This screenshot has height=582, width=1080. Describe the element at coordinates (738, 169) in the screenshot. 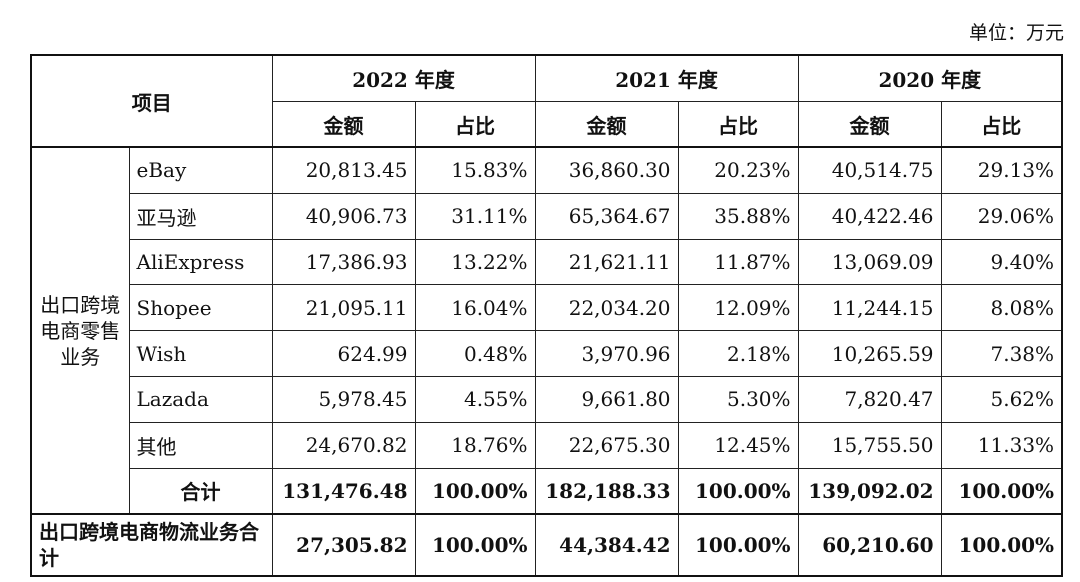

I see `cell-ratio-2021: 20.23%` at that location.